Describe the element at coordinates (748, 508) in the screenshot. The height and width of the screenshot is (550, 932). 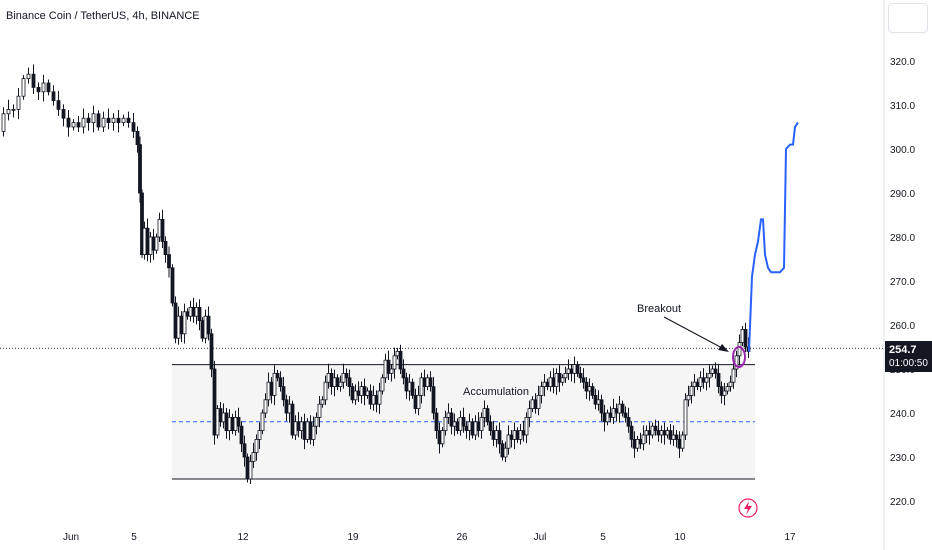
I see `lightning-icon` at that location.